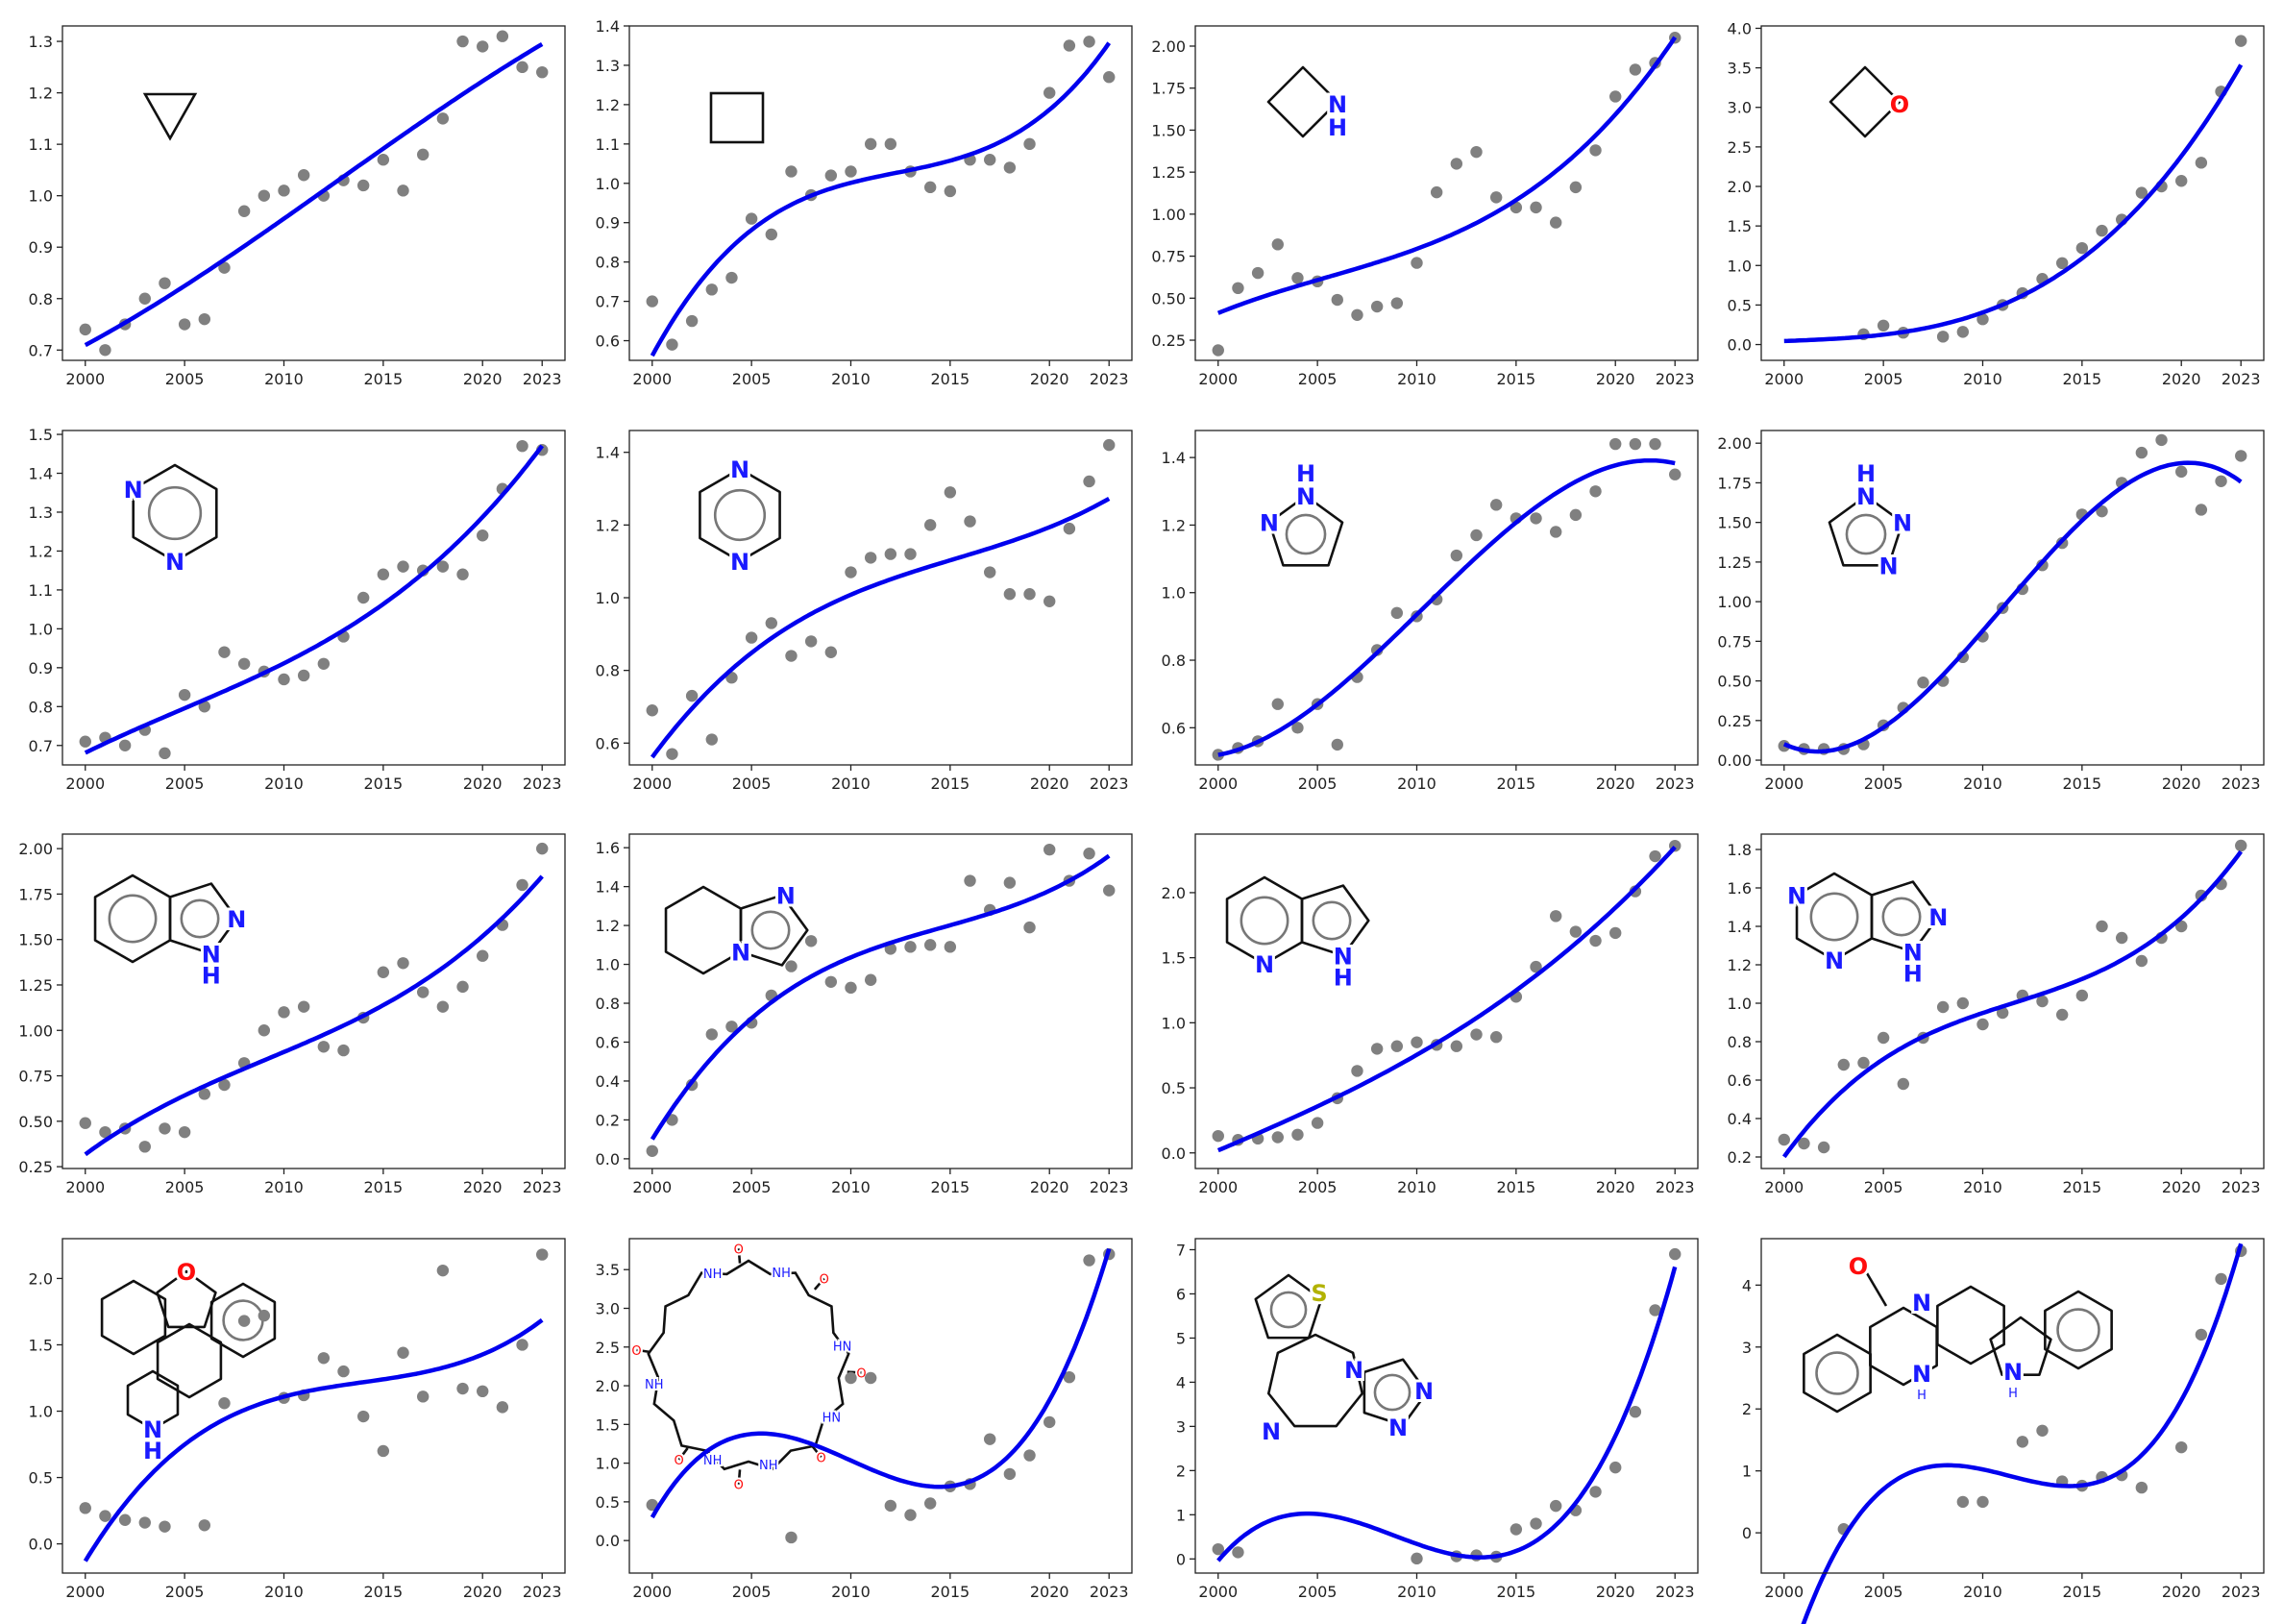 The height and width of the screenshot is (1624, 2283). Describe the element at coordinates (35, 894) in the screenshot. I see `y-tick-label: 1.75` at that location.